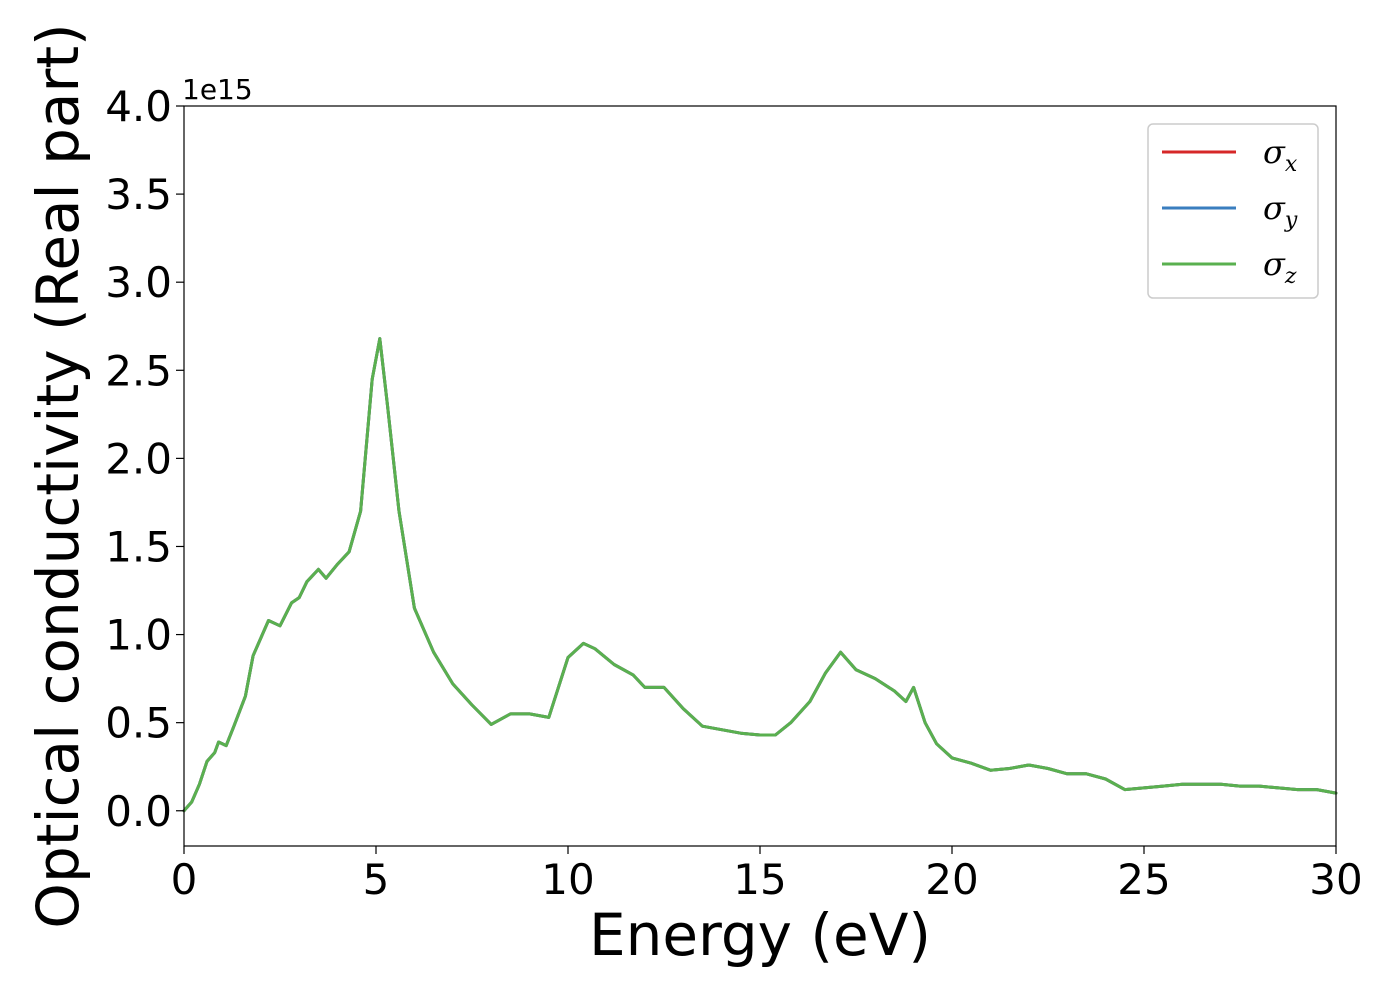 This screenshot has height=1000, width=1400. What do you see at coordinates (138, 635) in the screenshot?
I see `y-tick-label: 1.0` at bounding box center [138, 635].